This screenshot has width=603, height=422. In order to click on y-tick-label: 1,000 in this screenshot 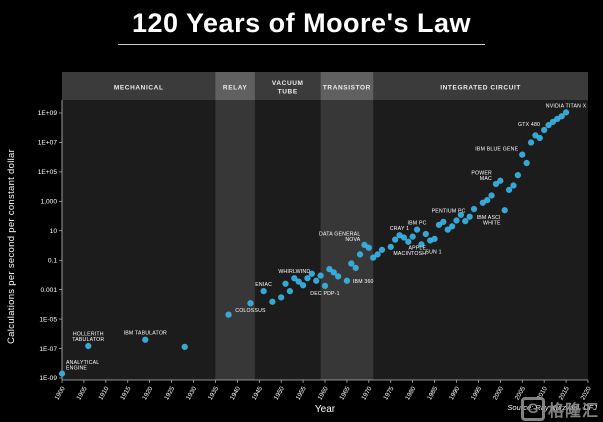, I will do `click(48, 202)`.